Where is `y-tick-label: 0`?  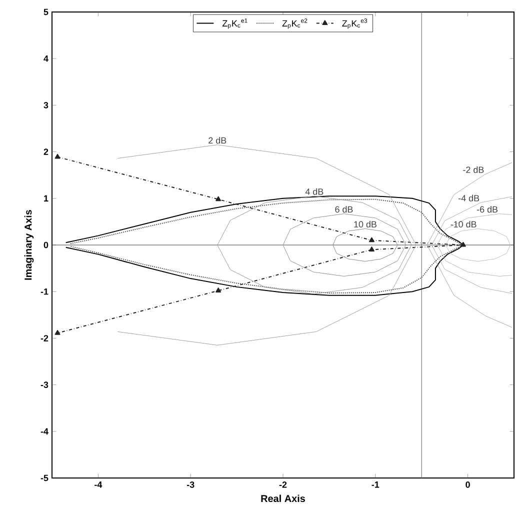
y-tick-label: 0 is located at coordinates (46, 245).